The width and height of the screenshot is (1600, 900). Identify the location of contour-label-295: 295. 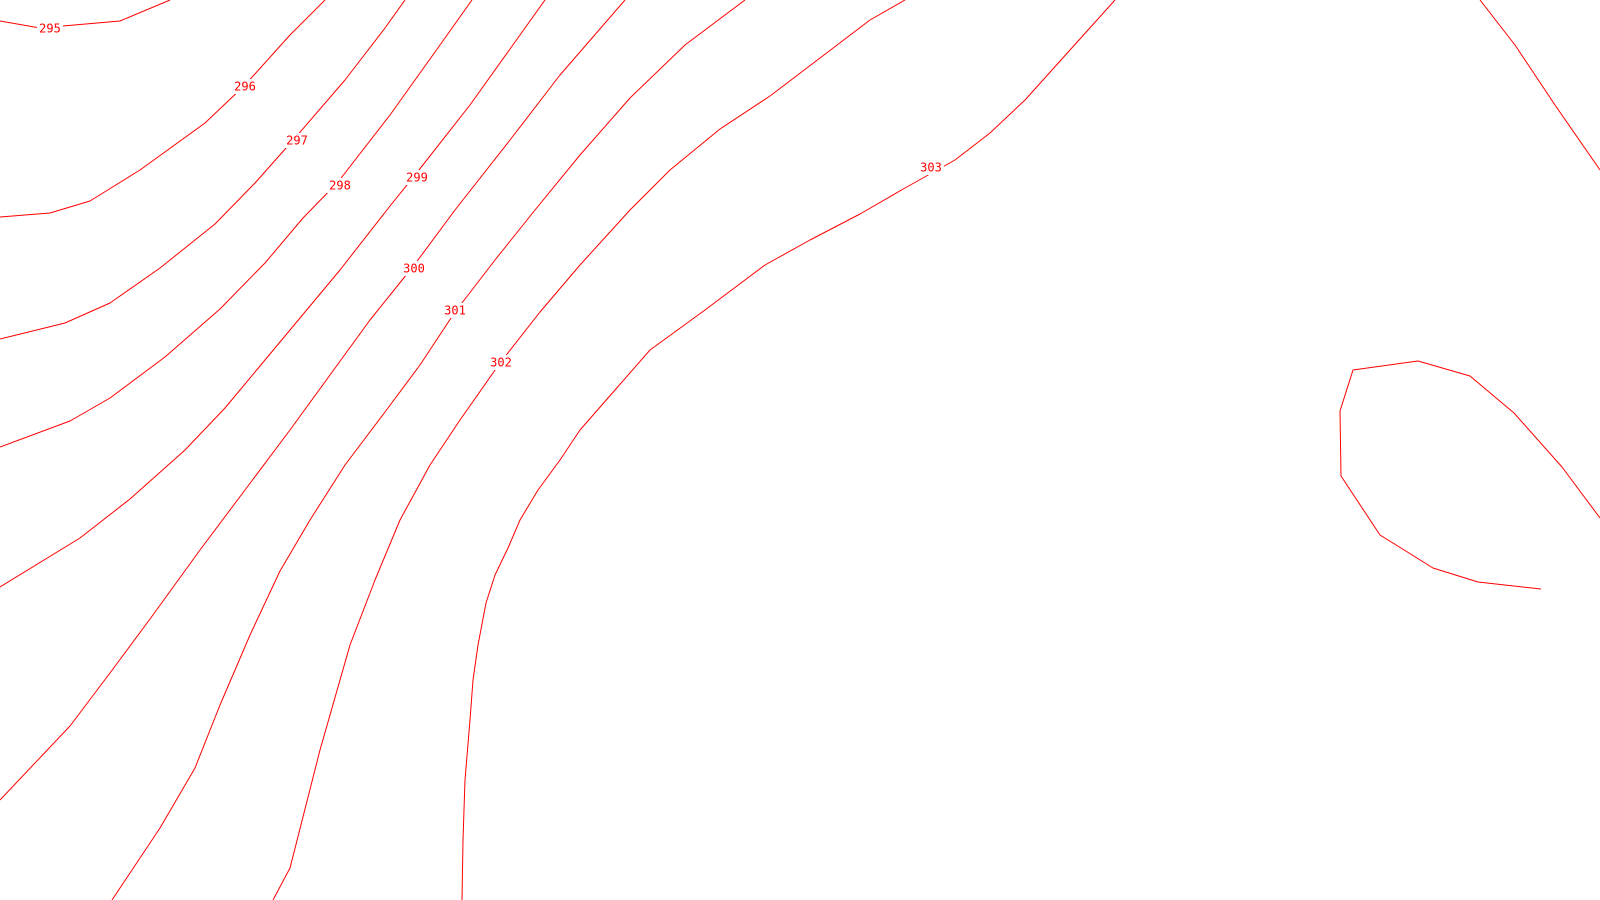
(50, 29).